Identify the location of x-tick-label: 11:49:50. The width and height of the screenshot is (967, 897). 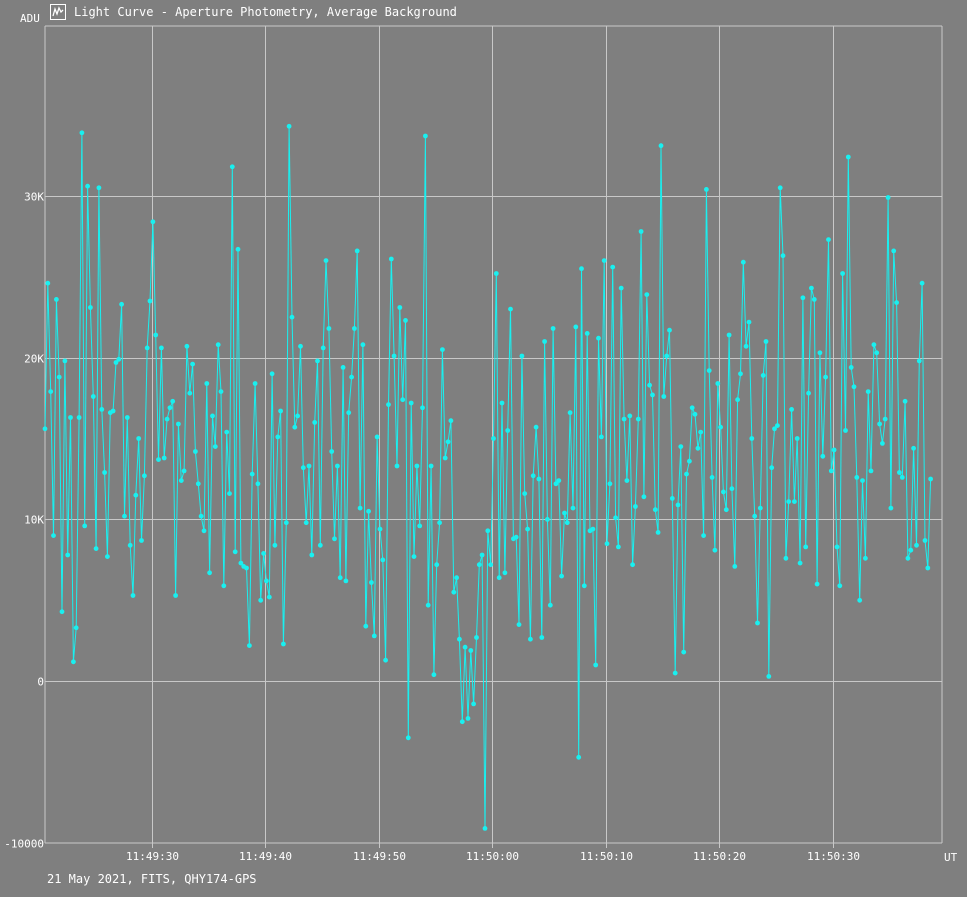
(379, 856).